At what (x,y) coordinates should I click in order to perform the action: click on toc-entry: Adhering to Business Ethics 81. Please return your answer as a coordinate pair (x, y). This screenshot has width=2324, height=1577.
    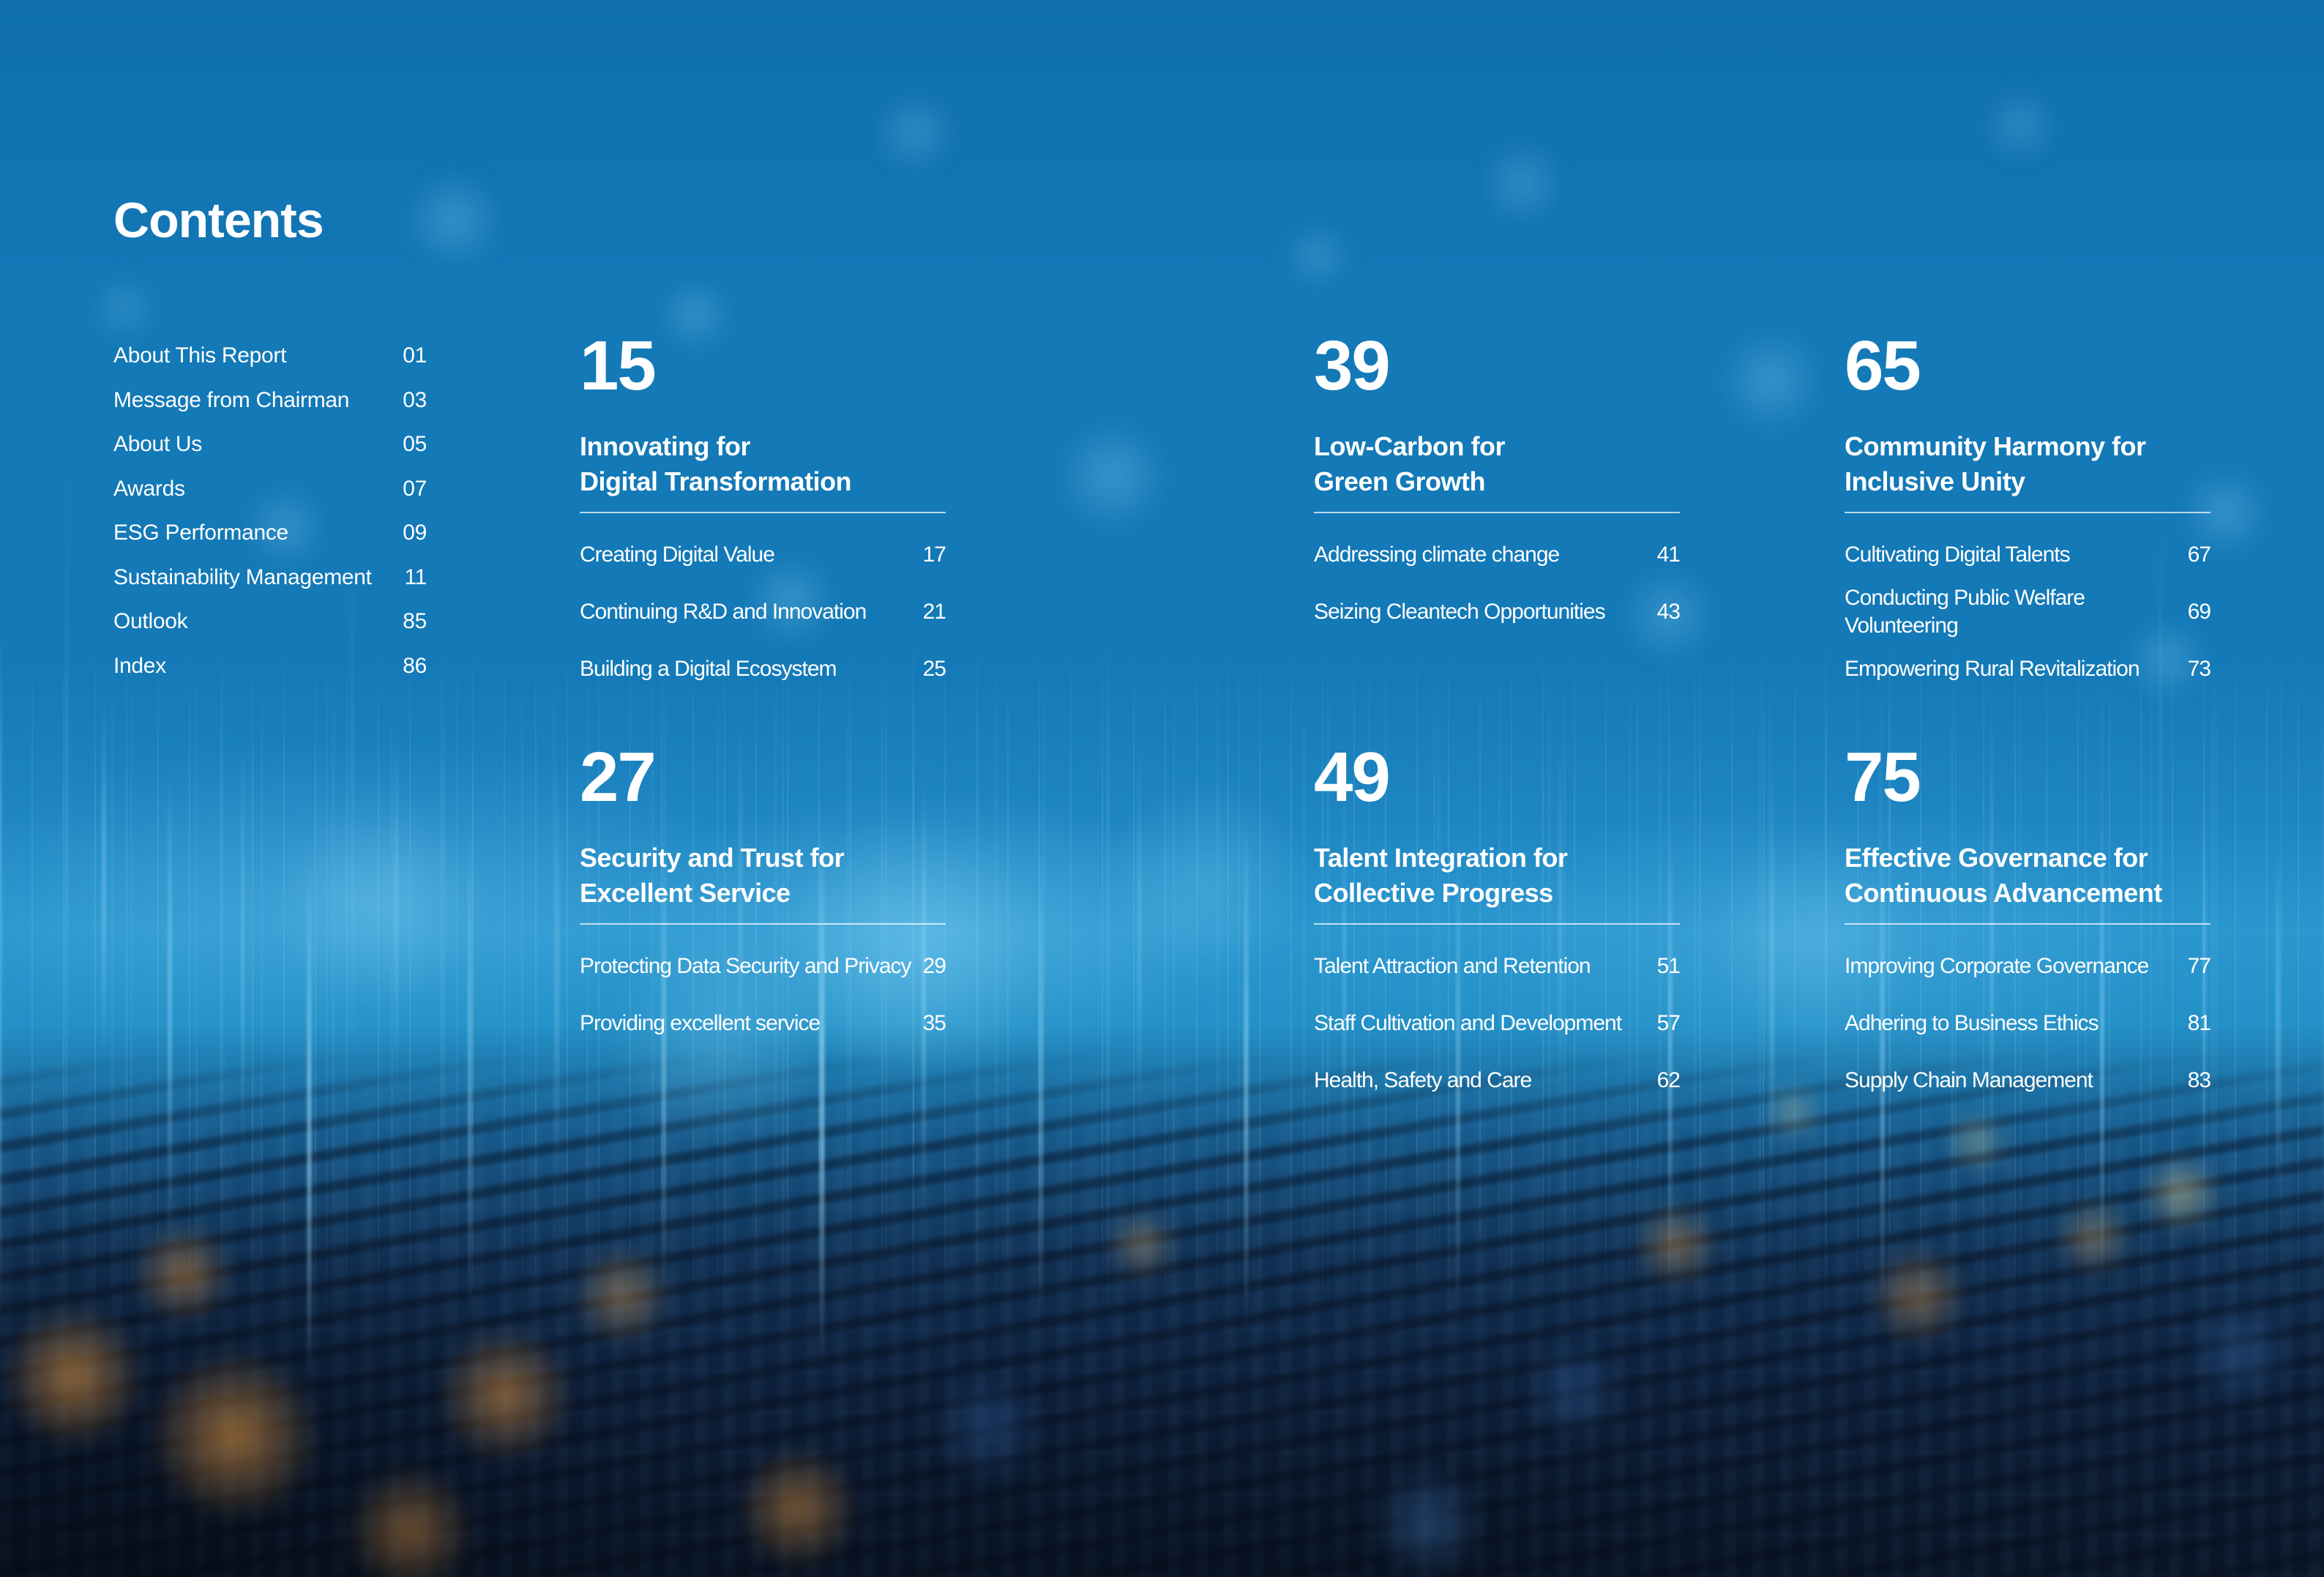
    Looking at the image, I should click on (2028, 1024).